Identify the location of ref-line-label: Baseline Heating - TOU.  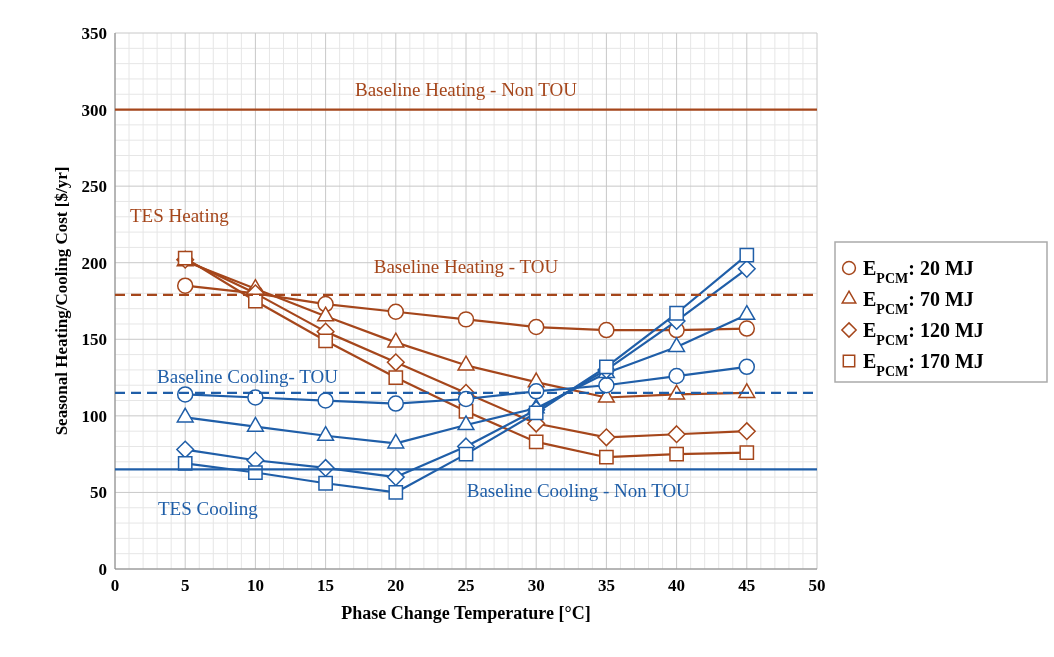
(466, 266).